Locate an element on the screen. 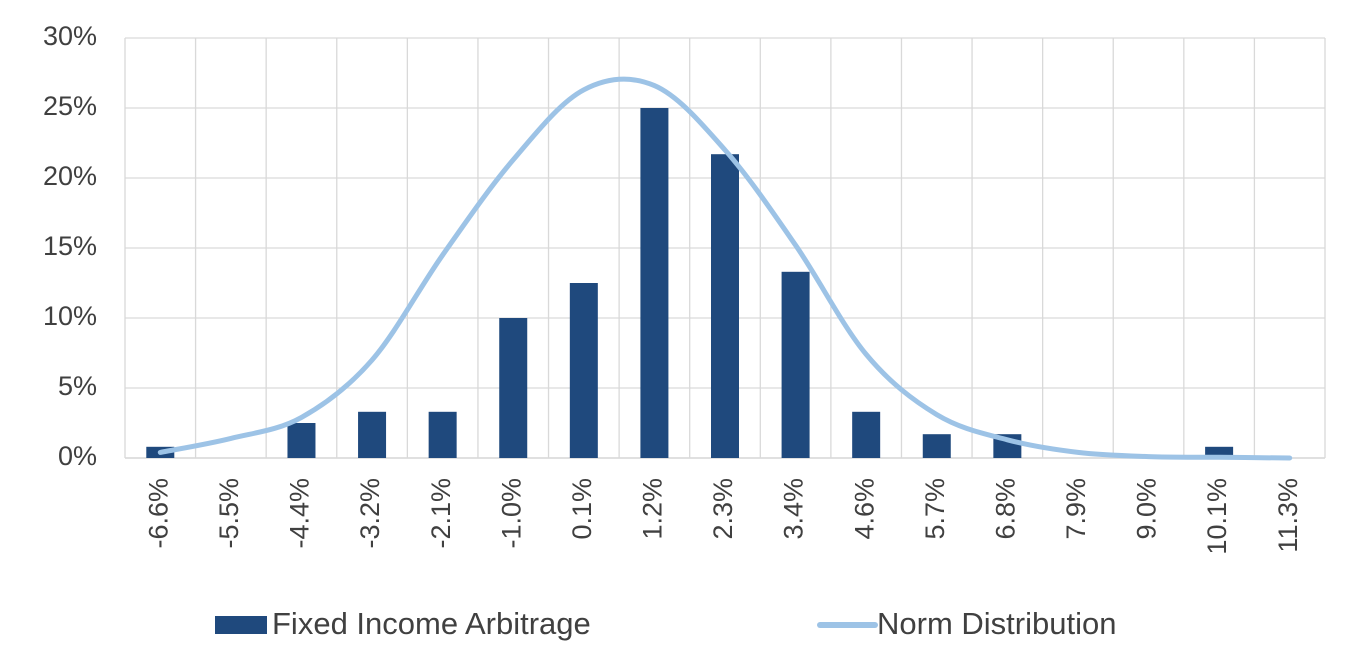 This screenshot has height=647, width=1352. x-tick-label: 2.3% is located at coordinates (723, 509).